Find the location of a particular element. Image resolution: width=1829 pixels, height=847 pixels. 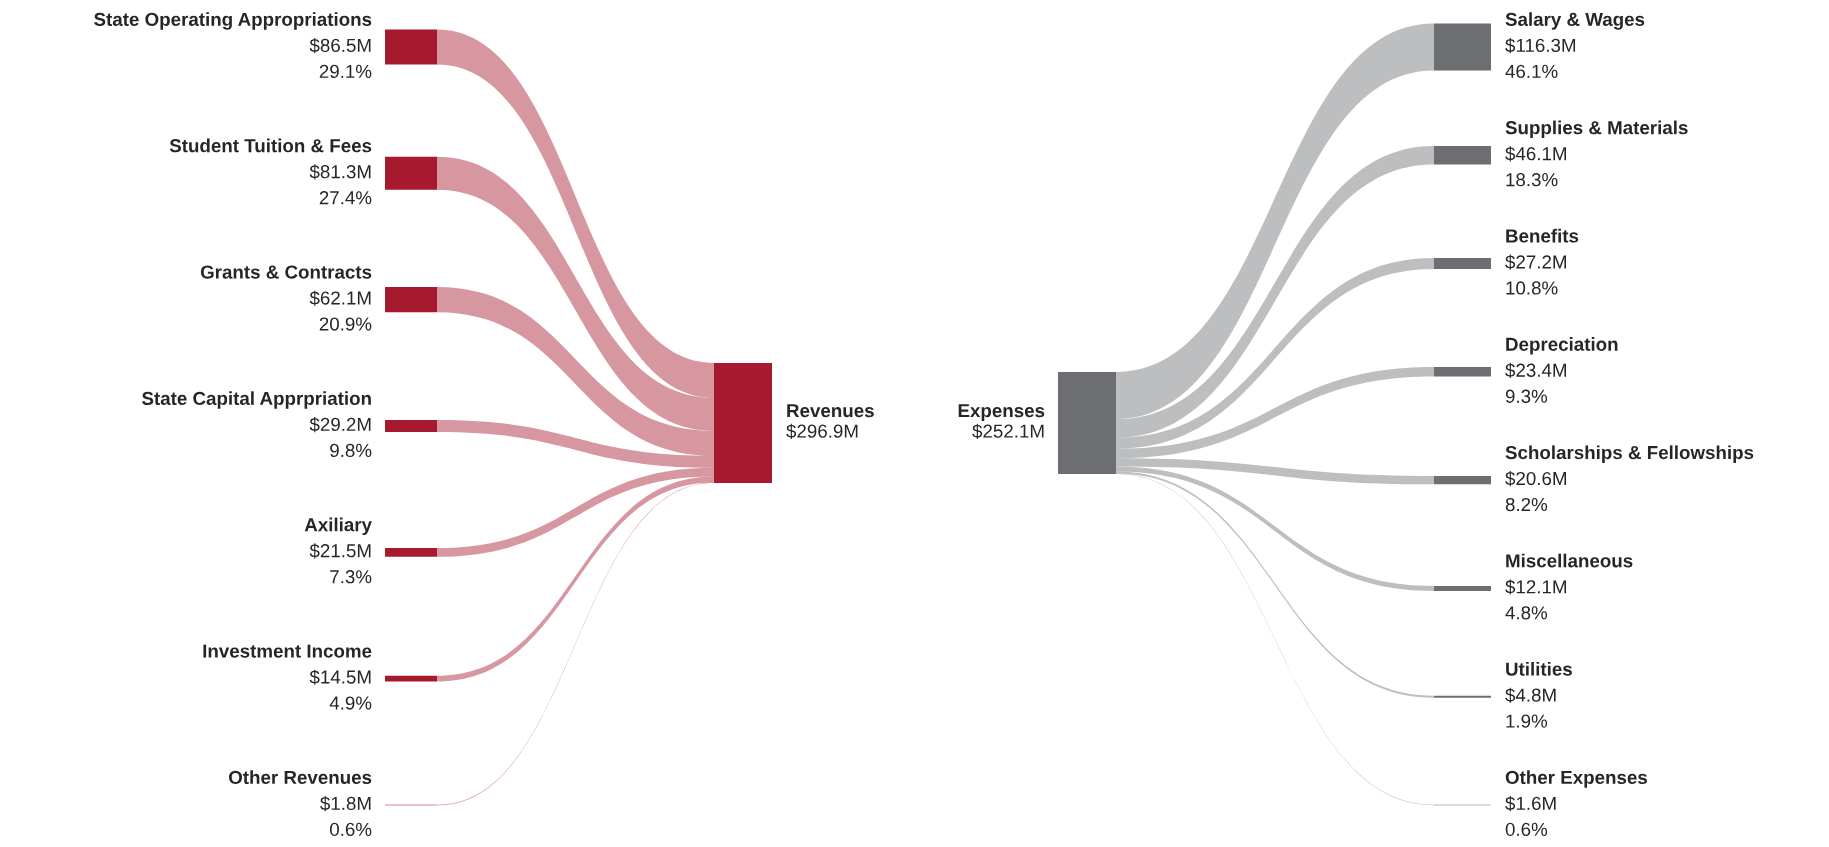

text: 8.2% is located at coordinates (1526, 504).